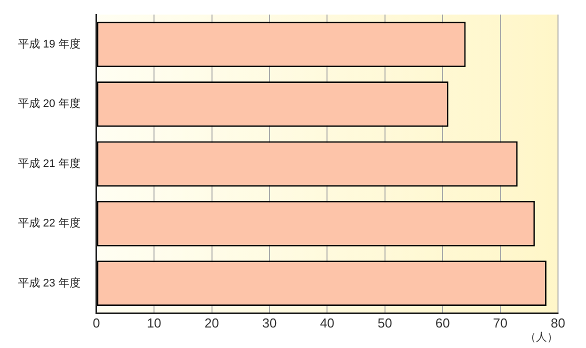  Describe the element at coordinates (49, 163) in the screenshot. I see `y-tick-label: 平成 21 年度` at that location.